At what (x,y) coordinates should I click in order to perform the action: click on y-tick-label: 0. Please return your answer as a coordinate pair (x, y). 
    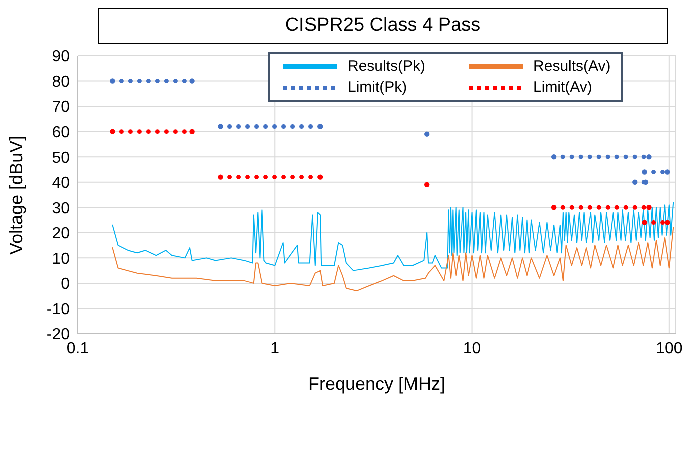
    Looking at the image, I should click on (65, 285).